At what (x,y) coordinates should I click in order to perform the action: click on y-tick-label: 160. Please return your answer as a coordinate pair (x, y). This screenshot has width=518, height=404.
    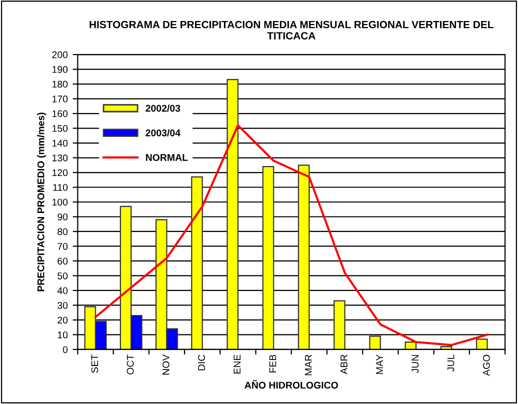
    Looking at the image, I should click on (60, 114).